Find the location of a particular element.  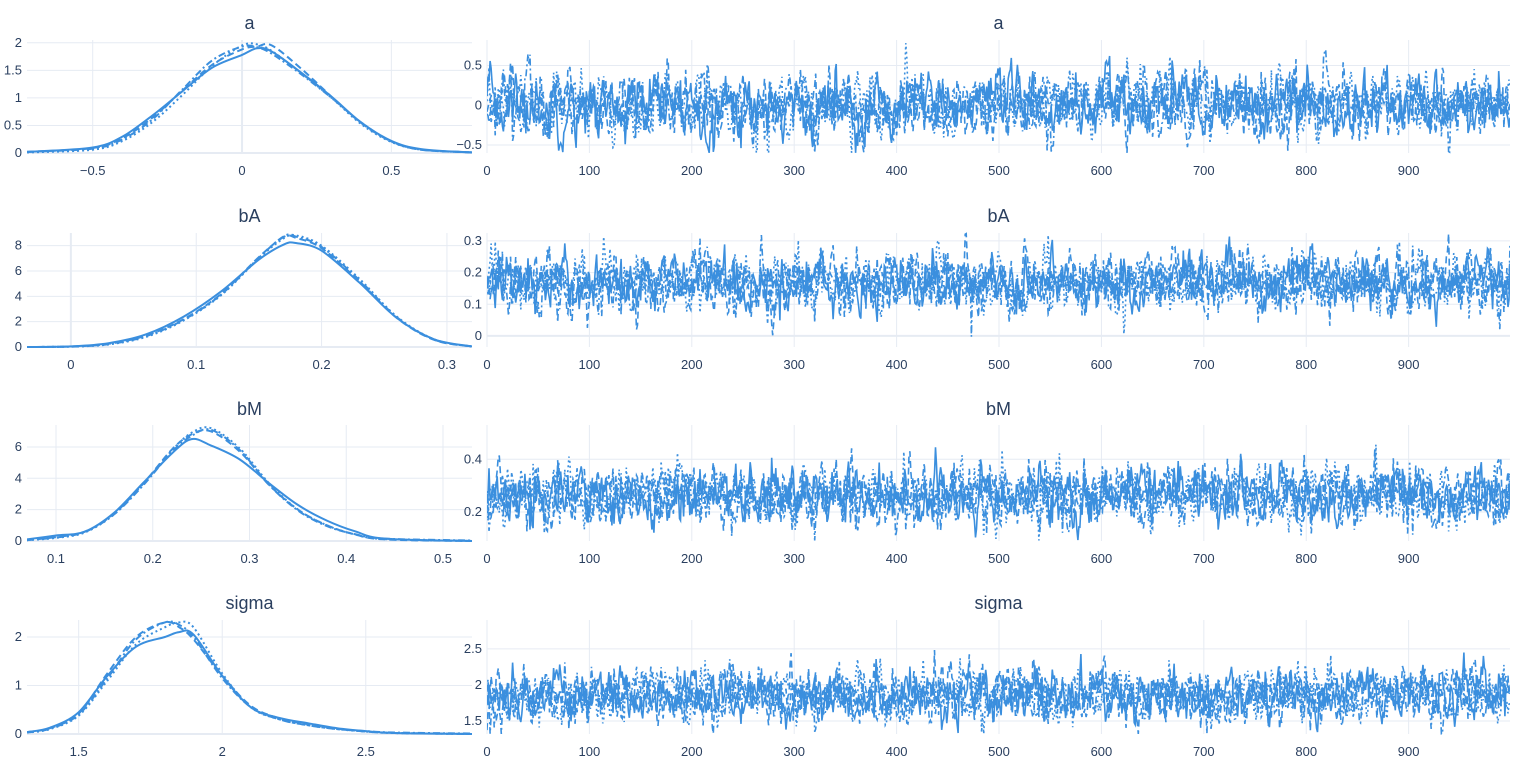

y-tick-label: 0.4 is located at coordinates (473, 458).